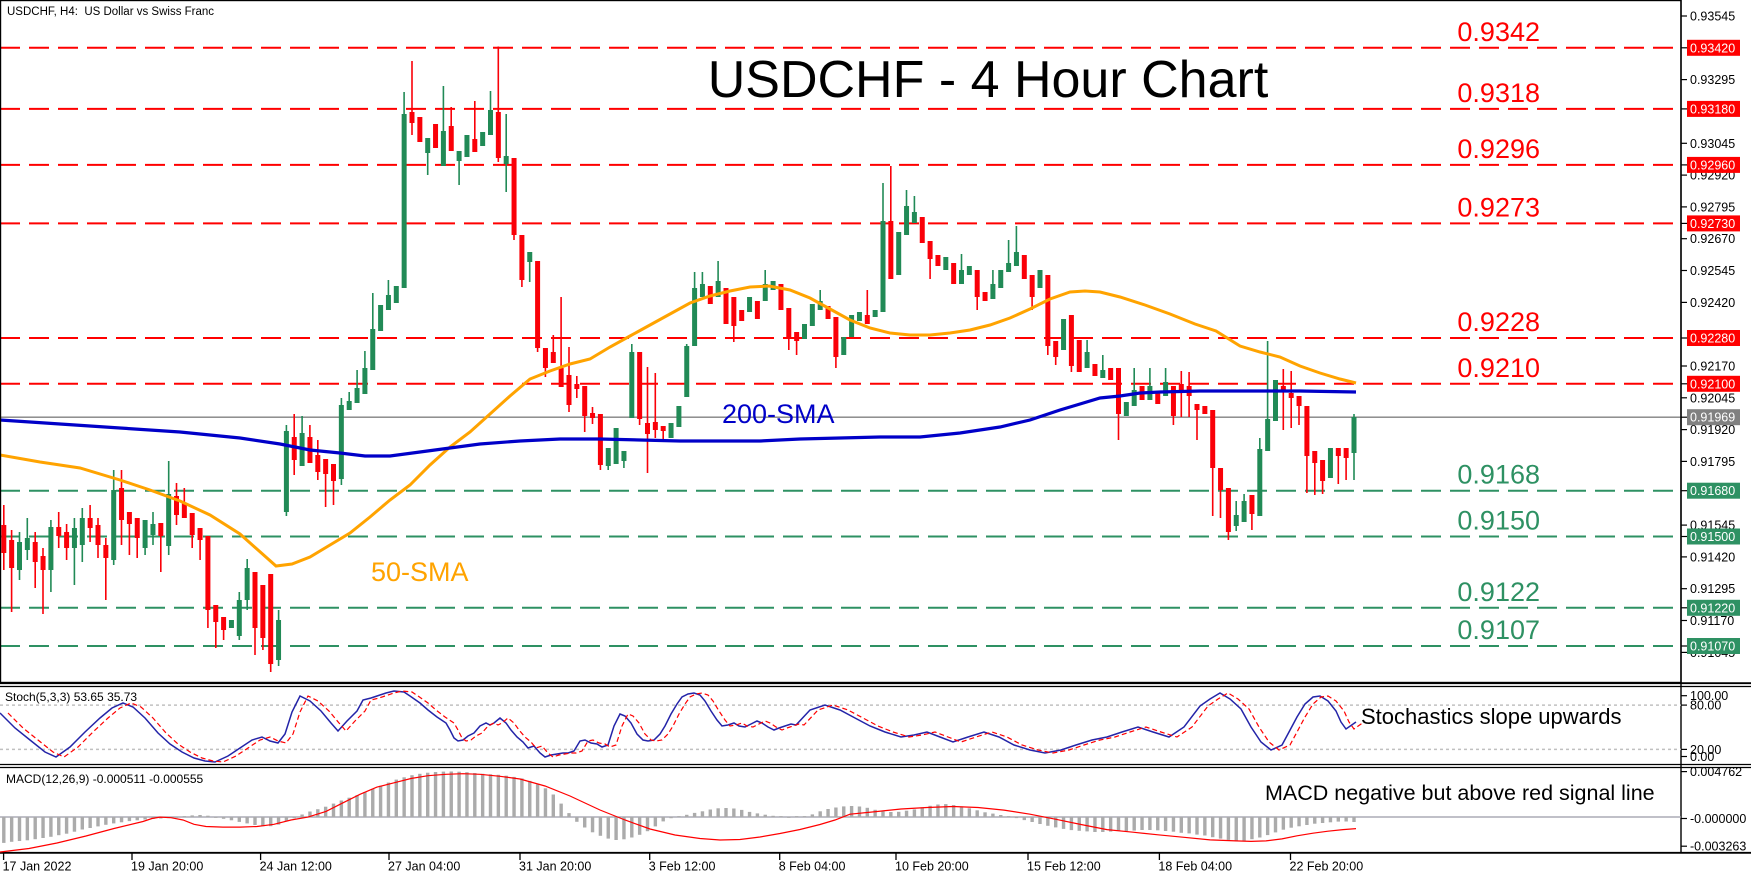  What do you see at coordinates (1064, 867) in the screenshot?
I see `svg-text: 15 Feb 12:00` at bounding box center [1064, 867].